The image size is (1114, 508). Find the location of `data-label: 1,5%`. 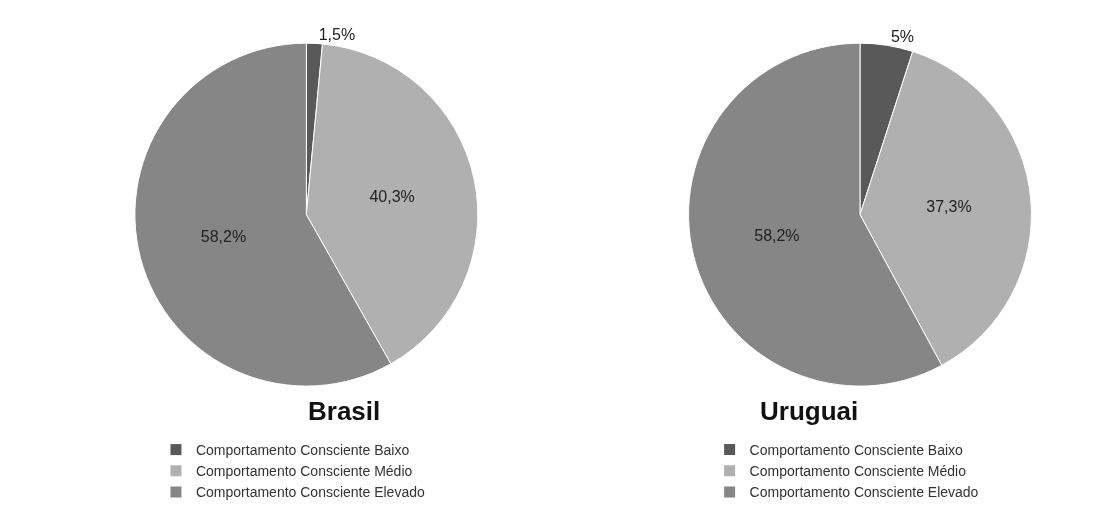

data-label: 1,5% is located at coordinates (337, 35).